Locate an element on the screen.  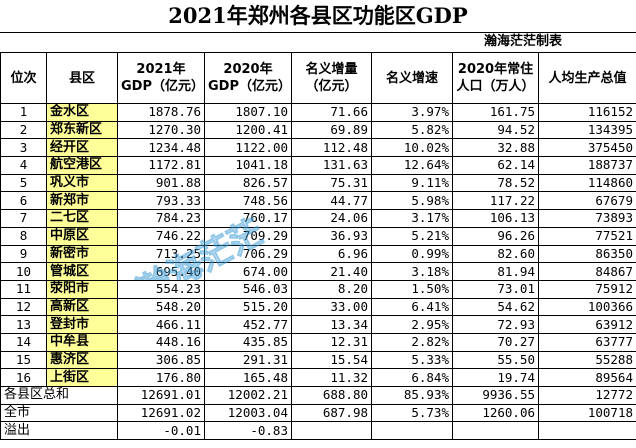
cell-per-capita: 73893 is located at coordinates (587, 218).